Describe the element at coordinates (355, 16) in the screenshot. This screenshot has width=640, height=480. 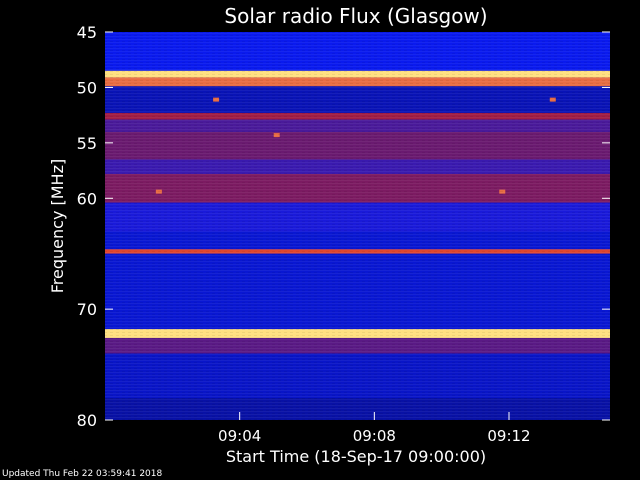
I see `chart-title: Solar radio Flux (Glasgow)` at that location.